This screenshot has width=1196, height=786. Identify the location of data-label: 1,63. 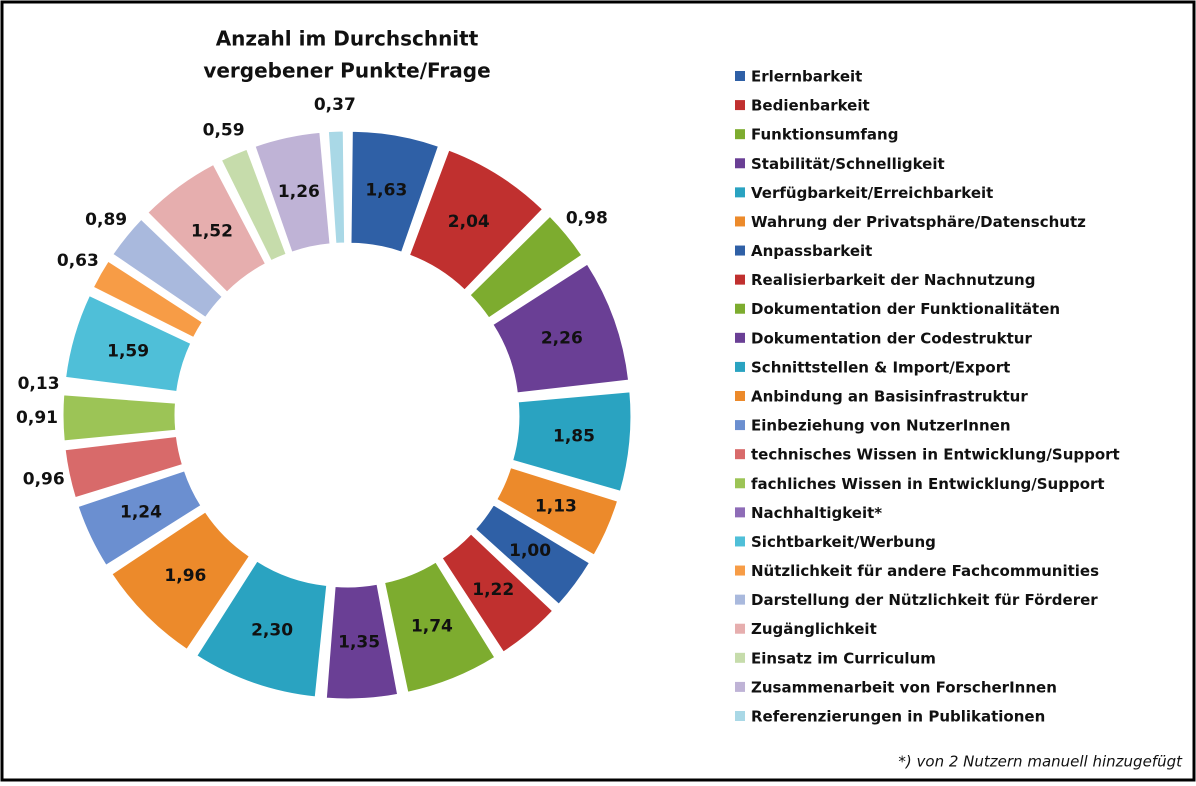
(386, 190).